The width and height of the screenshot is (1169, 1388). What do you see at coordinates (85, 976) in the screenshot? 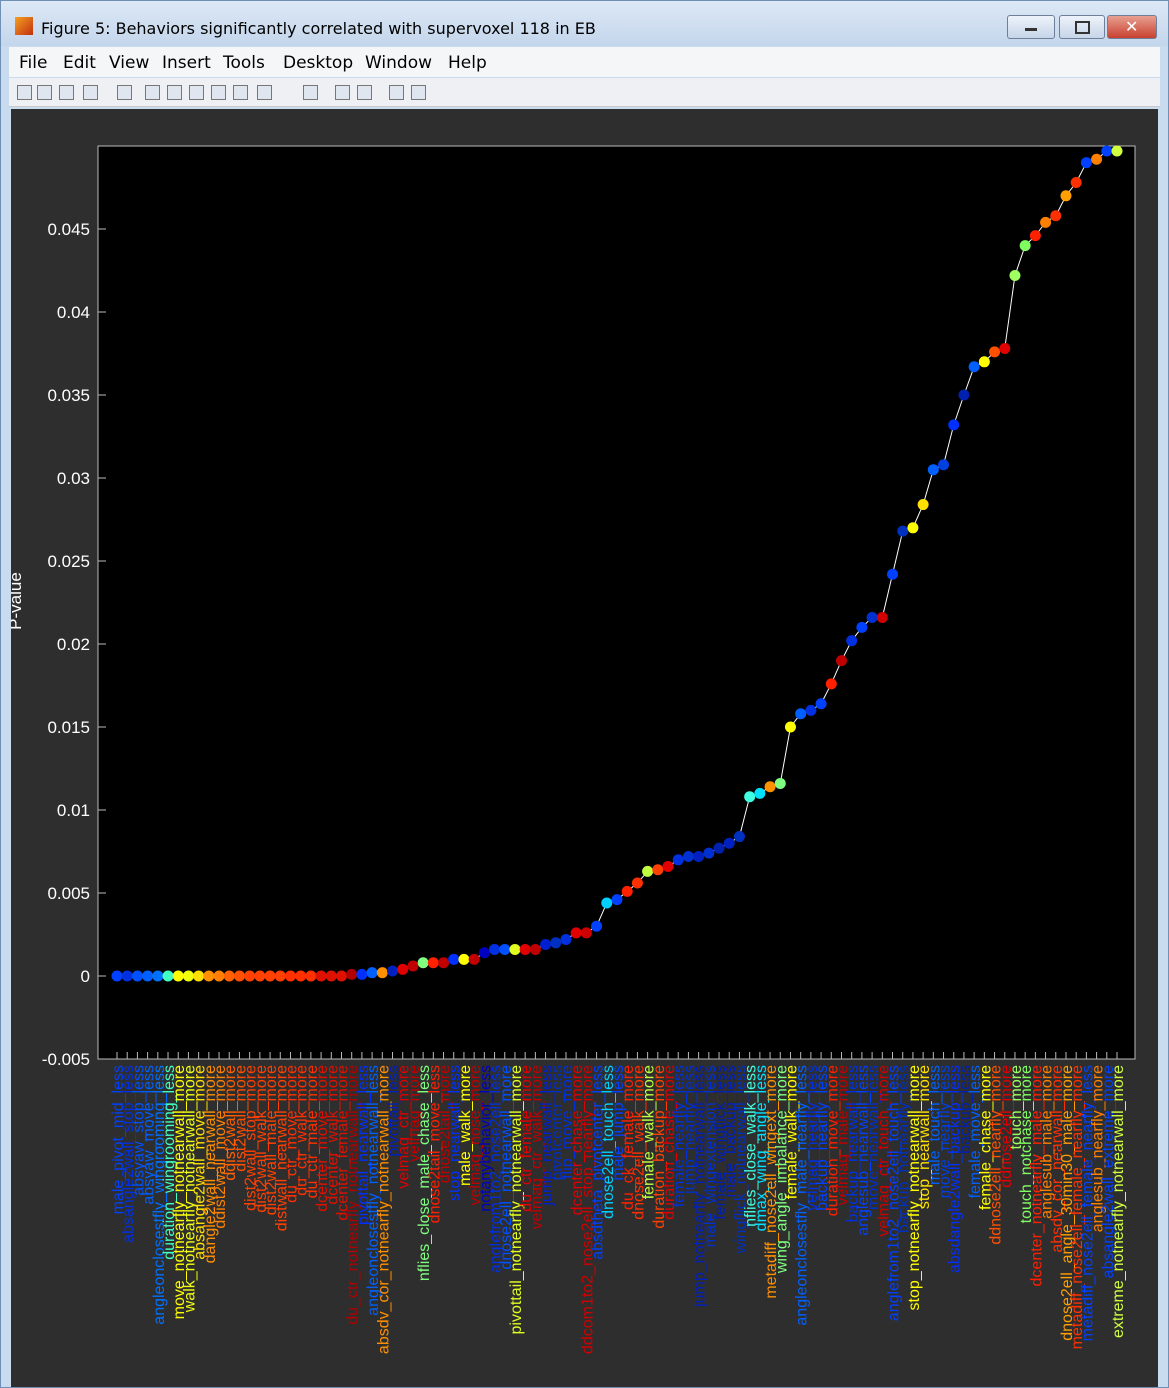
I see `y-tick-label: 0` at bounding box center [85, 976].